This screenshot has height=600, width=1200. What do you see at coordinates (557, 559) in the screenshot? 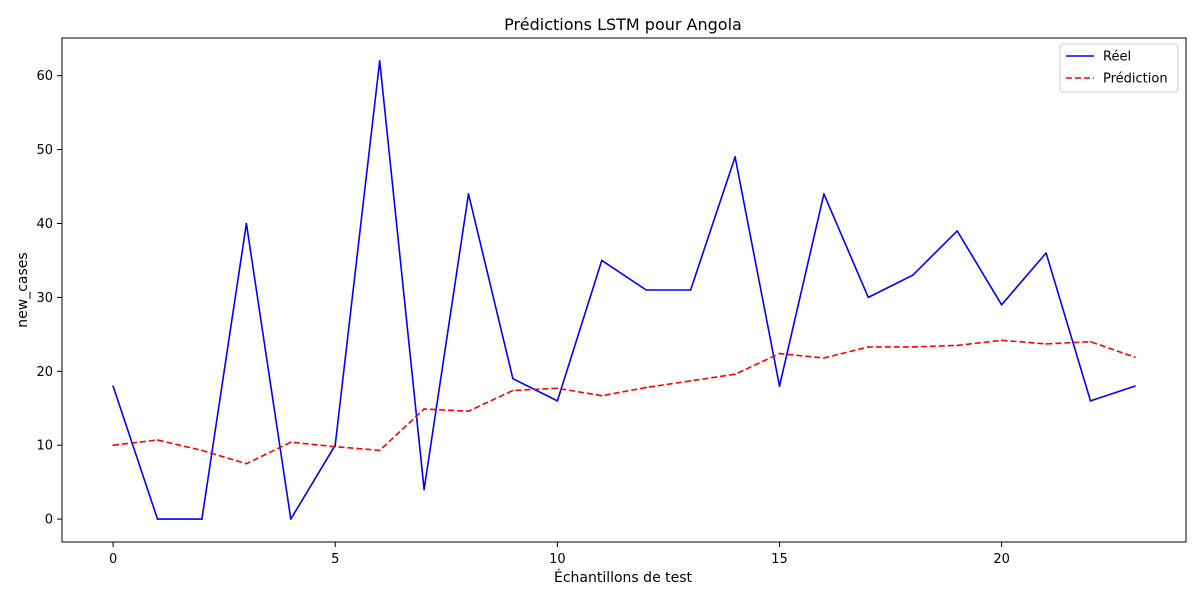
I see `x-tick-label: 10` at bounding box center [557, 559].